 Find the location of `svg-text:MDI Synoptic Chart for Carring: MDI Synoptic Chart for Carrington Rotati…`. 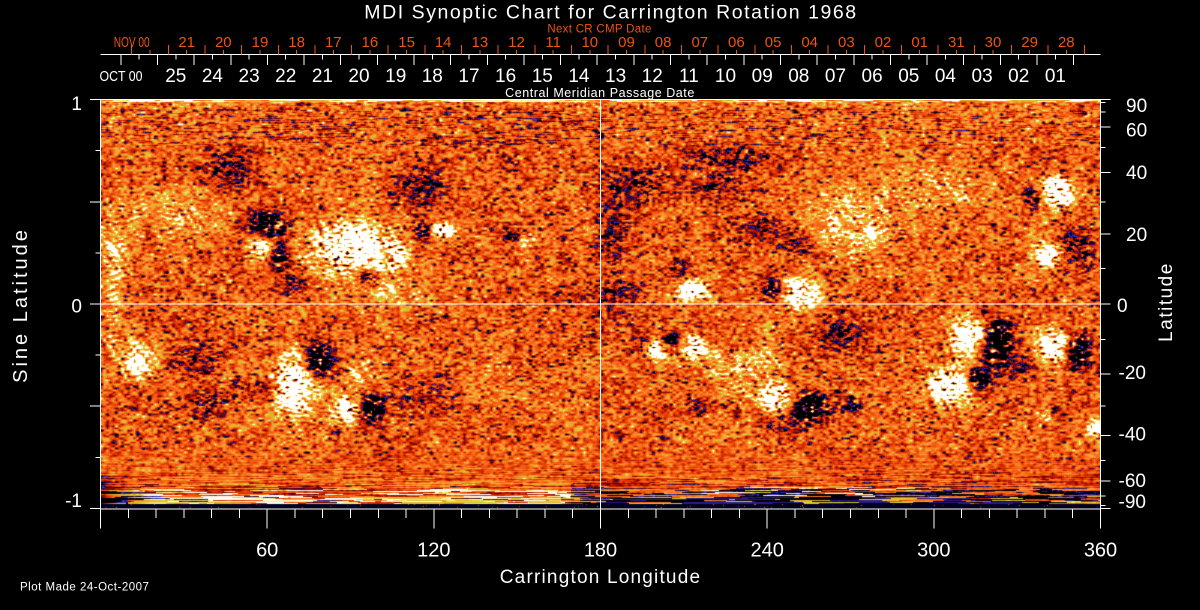

svg-text:MDI Synoptic Chart for Carring: MDI Synoptic Chart for Carrington Rotati… is located at coordinates (610, 13).